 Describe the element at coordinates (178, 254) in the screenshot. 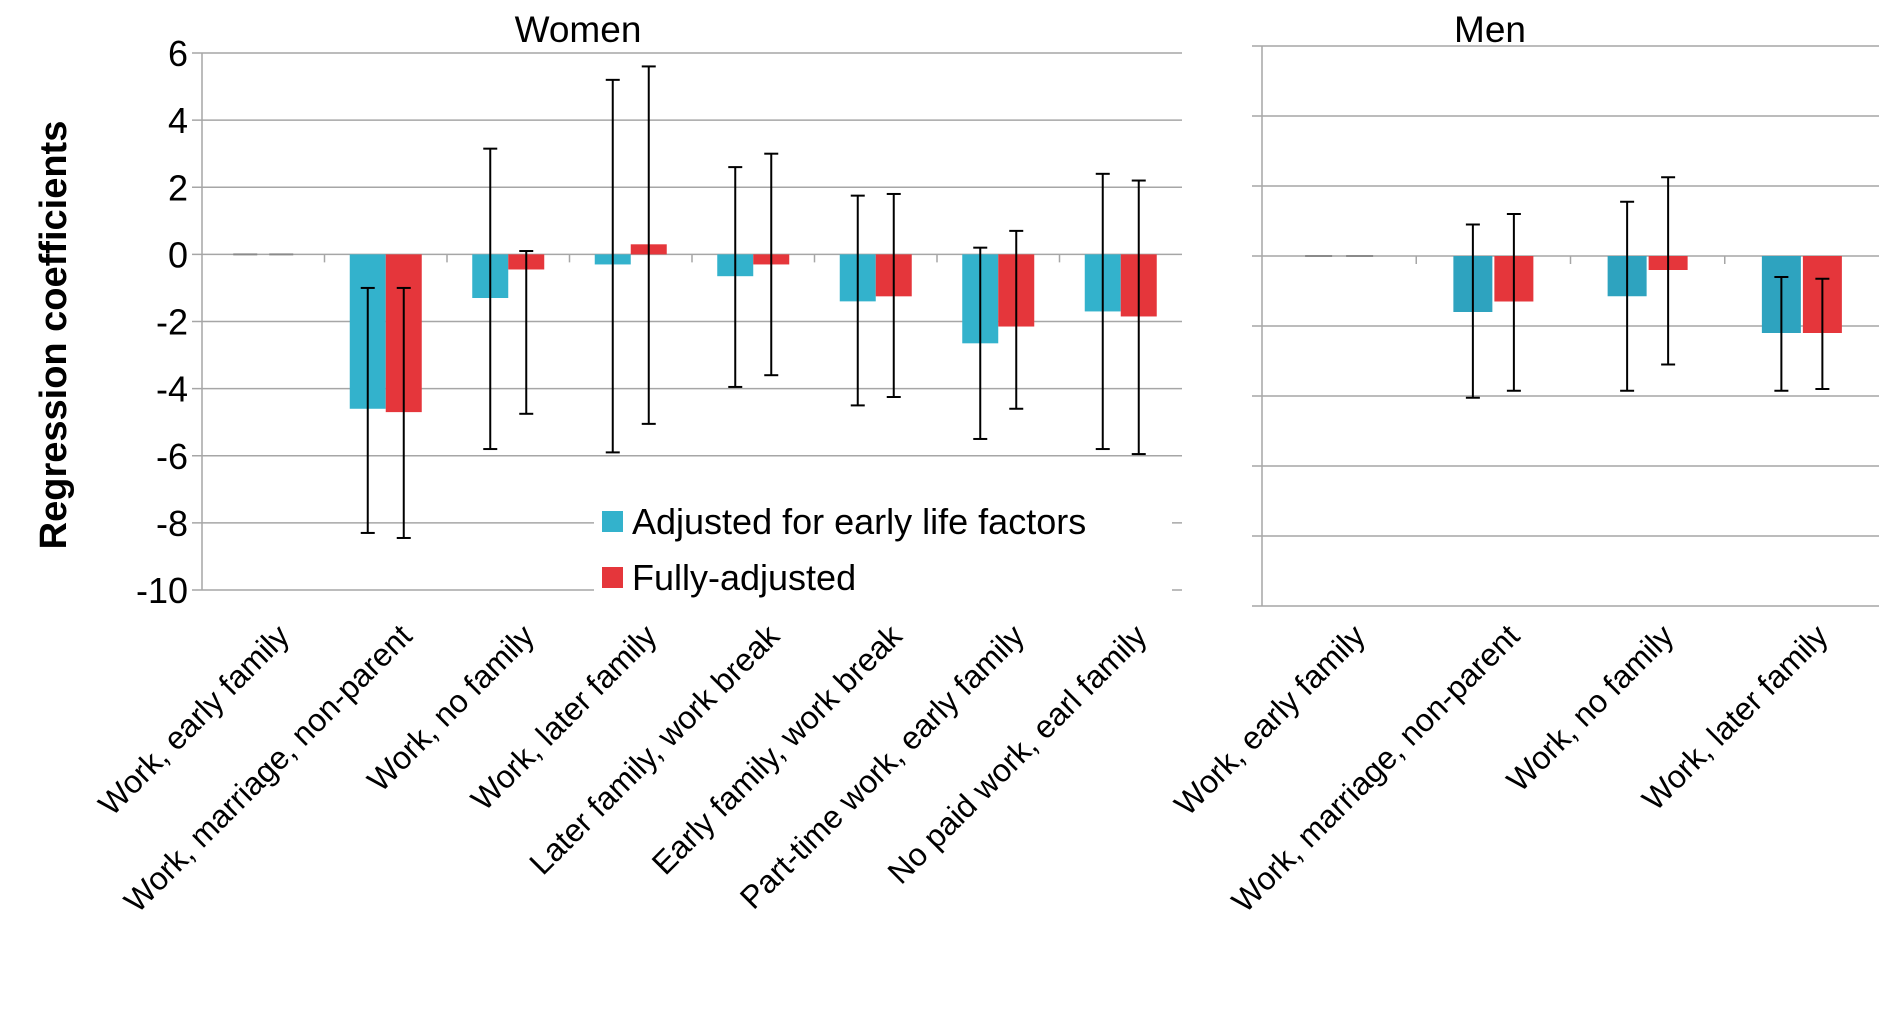

I see `y-tick-label: 0` at that location.